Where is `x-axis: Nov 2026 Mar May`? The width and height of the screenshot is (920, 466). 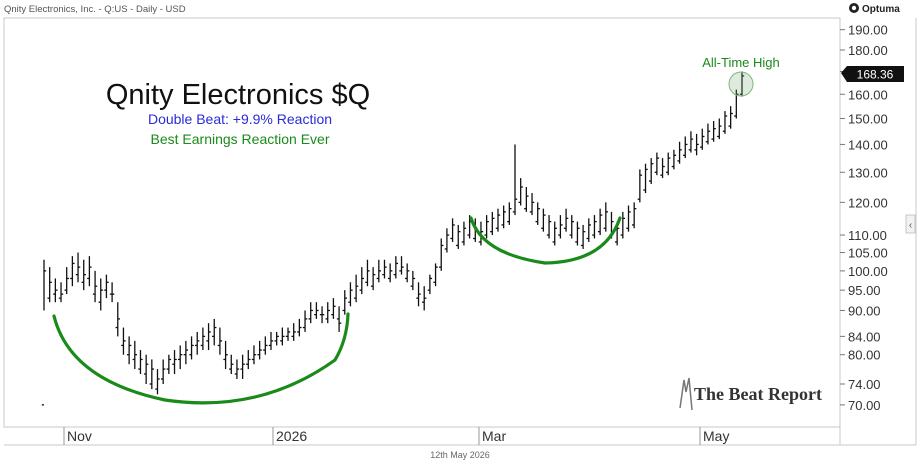 x-axis: Nov 2026 Mar May is located at coordinates (396, 436).